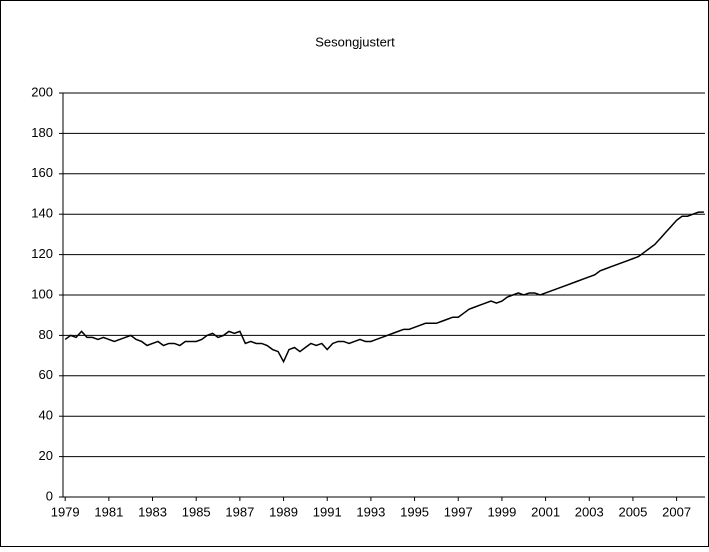 Image resolution: width=709 pixels, height=552 pixels. I want to click on x-tick-label: 2003, so click(589, 511).